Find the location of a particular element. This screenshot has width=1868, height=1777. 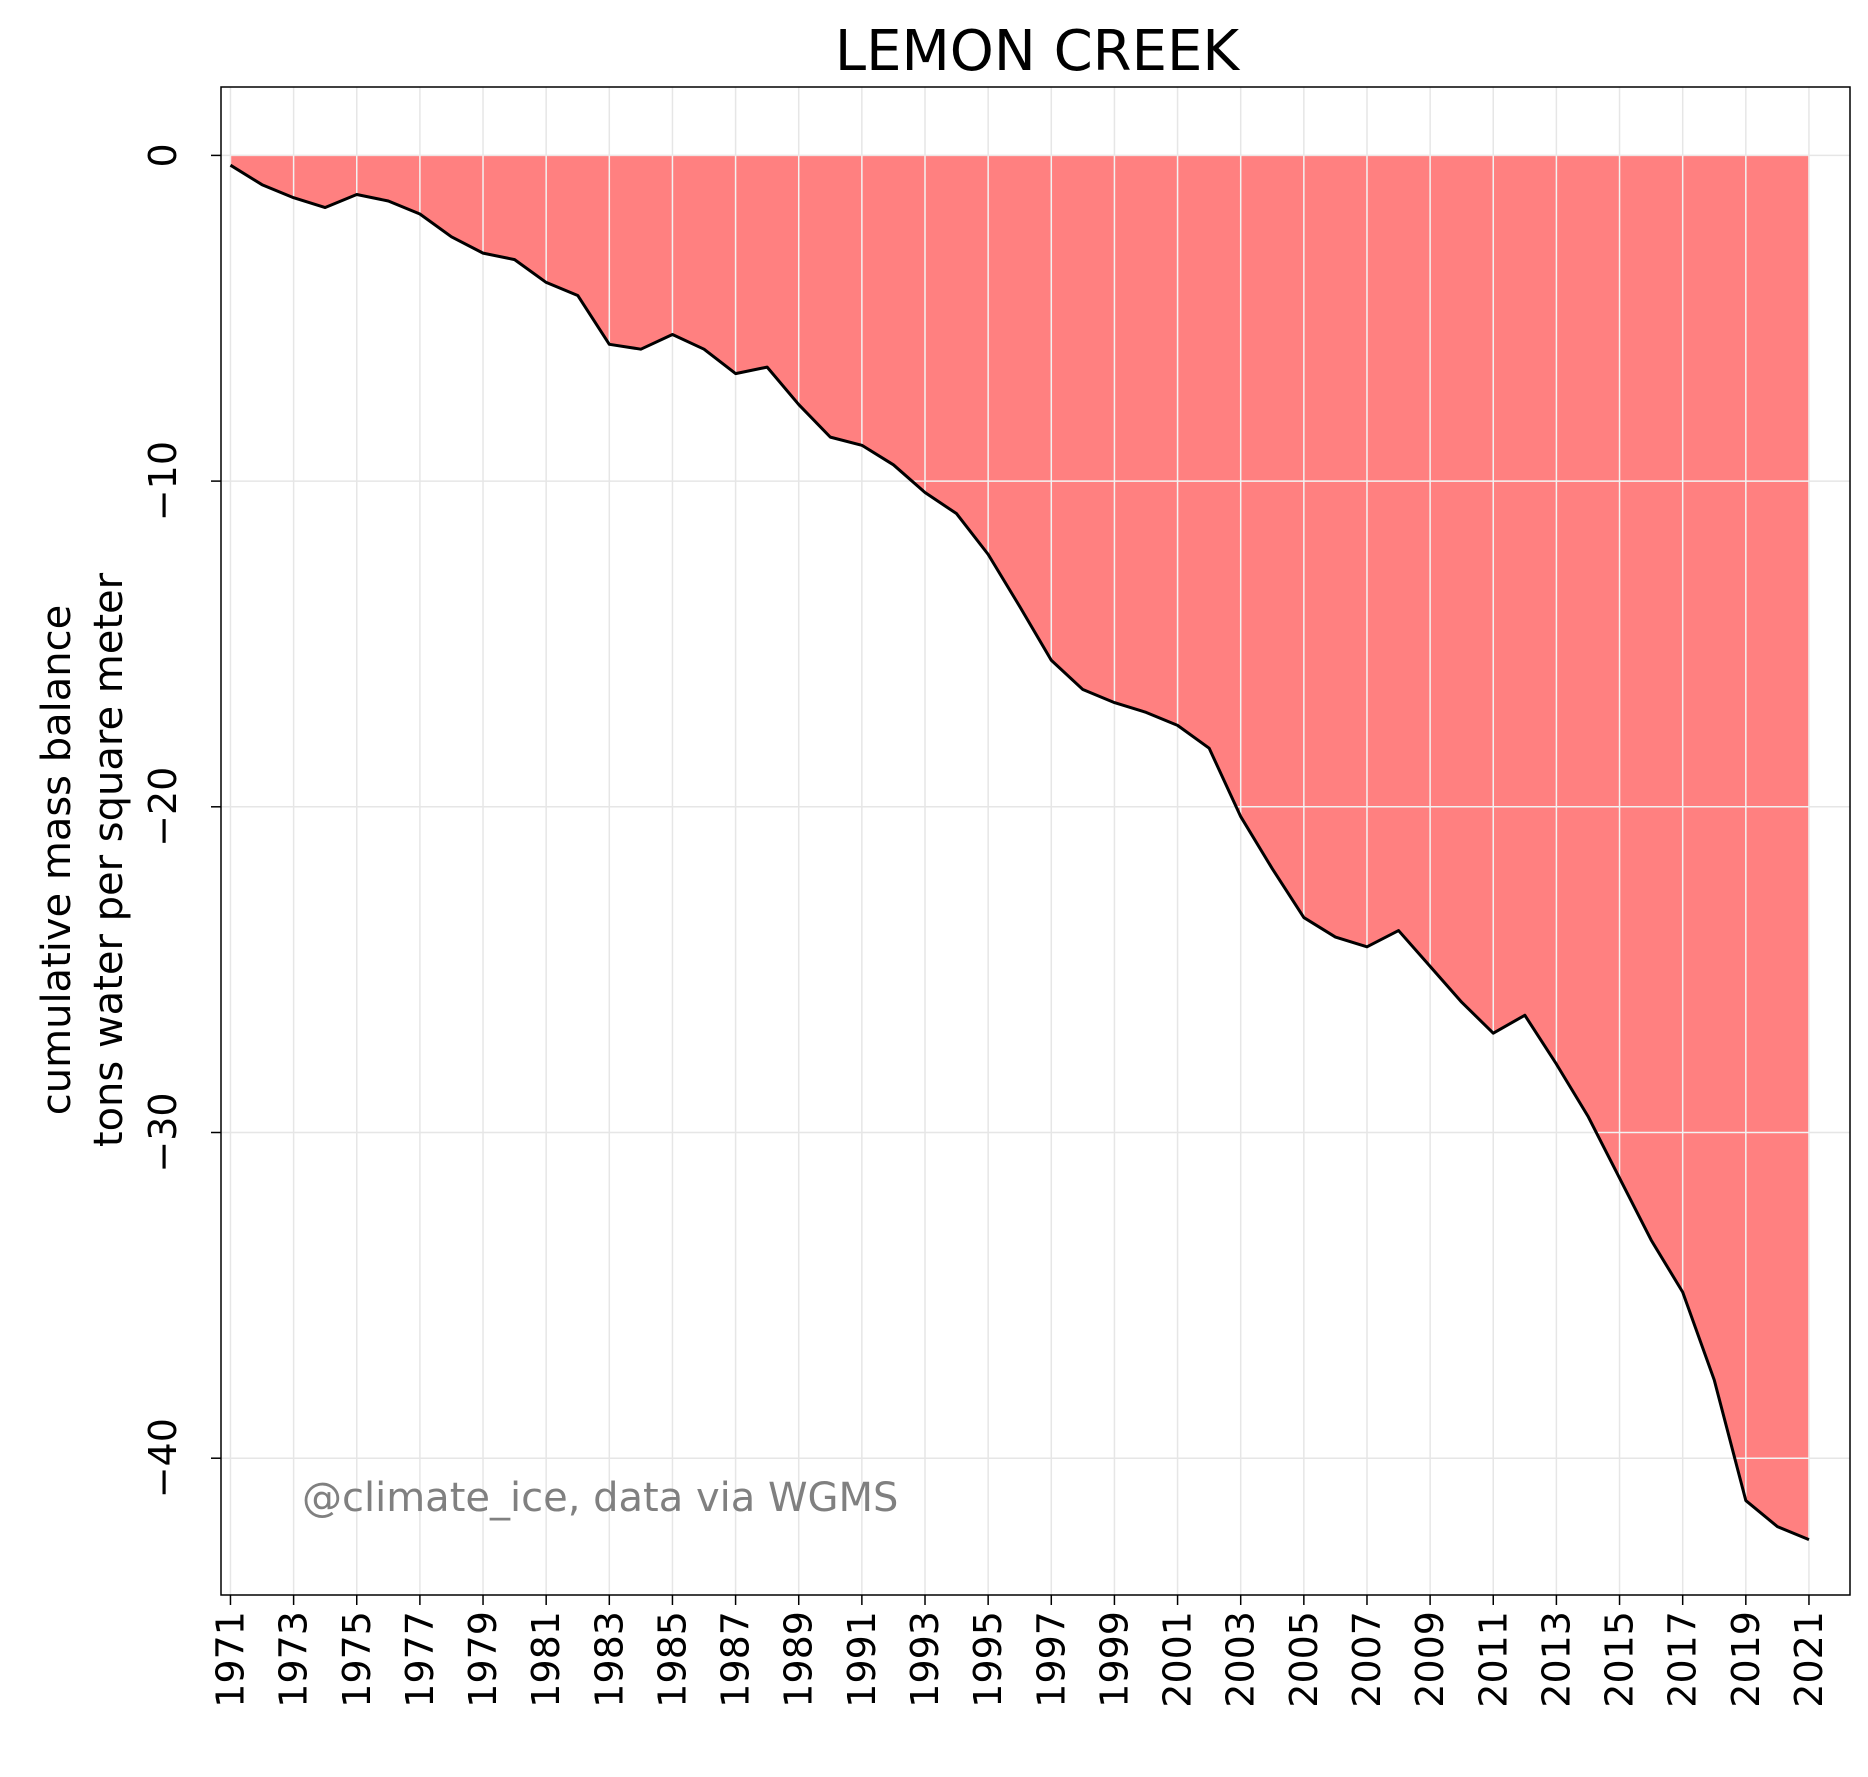

credit-annotation: @climate_ice, data via WGMS is located at coordinates (600, 1498).